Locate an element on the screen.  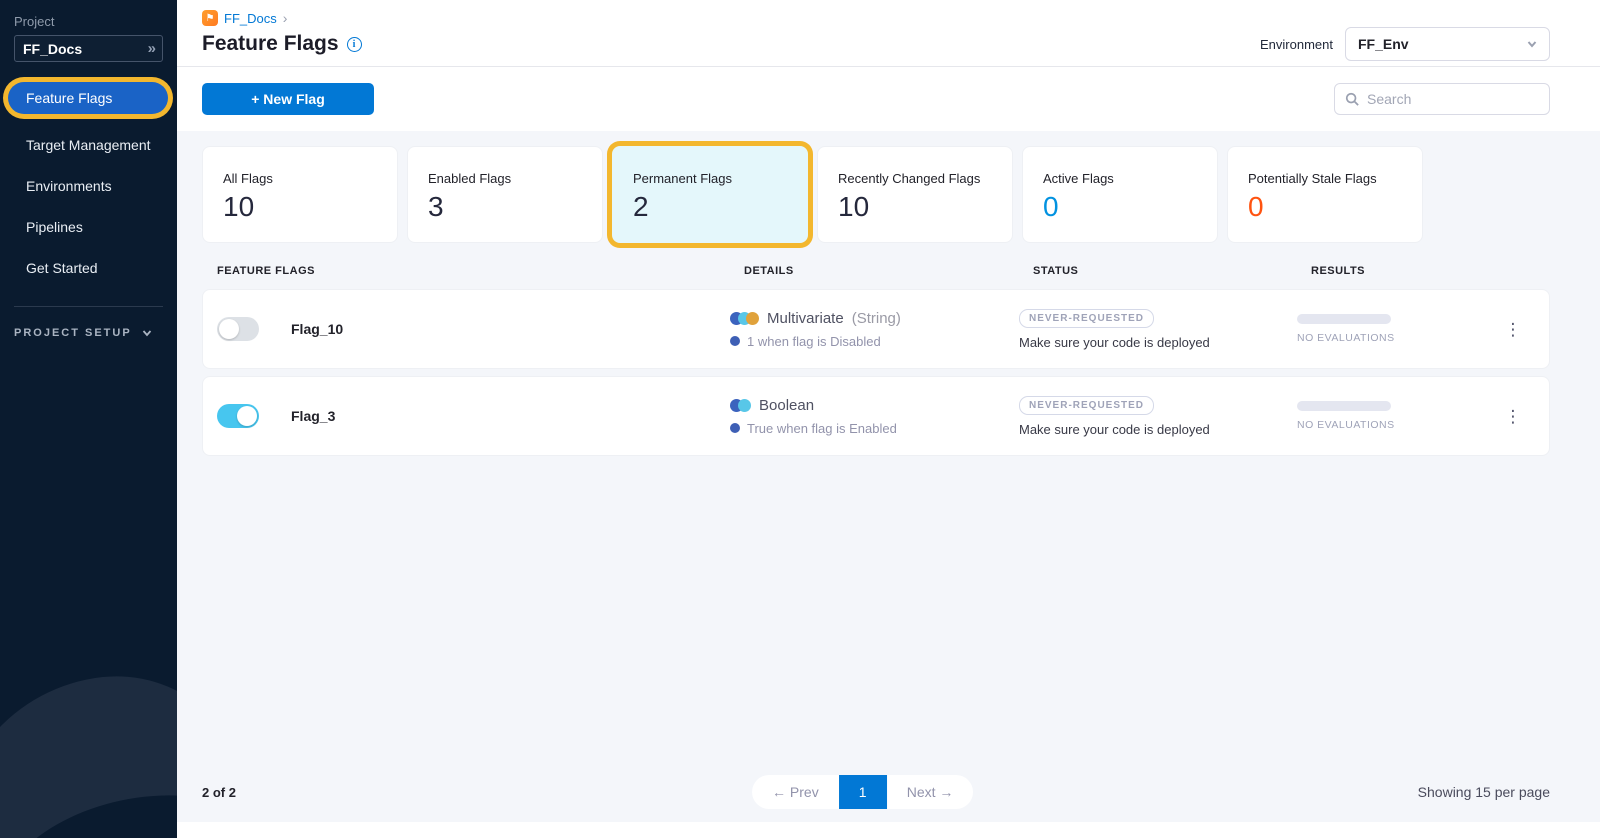
metric-card-recently-changed-flags: Recently Changed Flags 10 is located at coordinates (915, 194).